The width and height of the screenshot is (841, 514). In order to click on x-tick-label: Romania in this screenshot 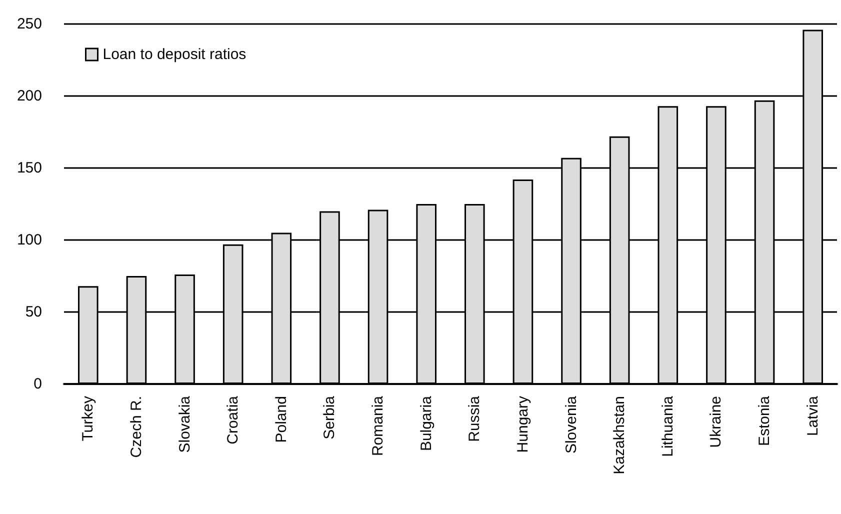, I will do `click(378, 425)`.